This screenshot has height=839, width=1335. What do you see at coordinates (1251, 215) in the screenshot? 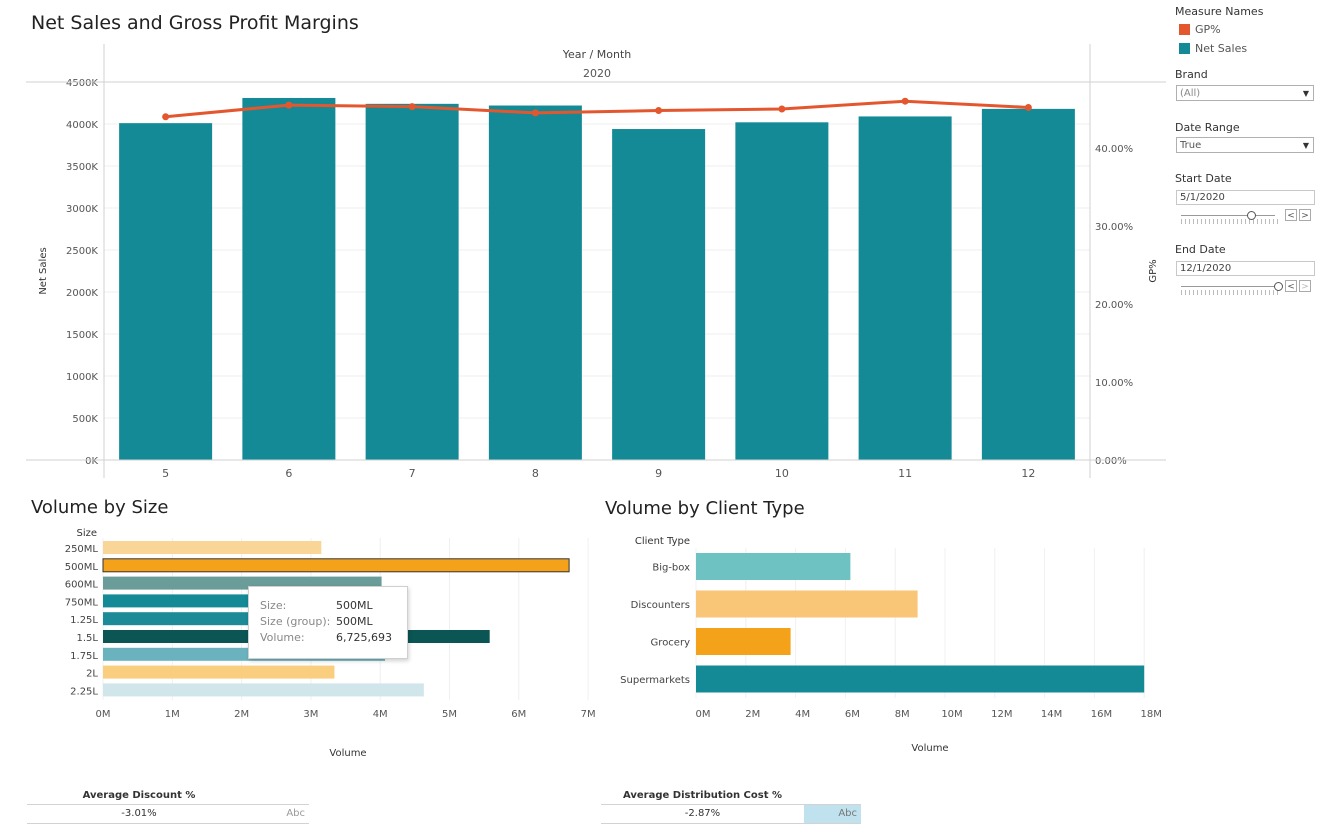
I see `start-date-slider-handle` at bounding box center [1251, 215].